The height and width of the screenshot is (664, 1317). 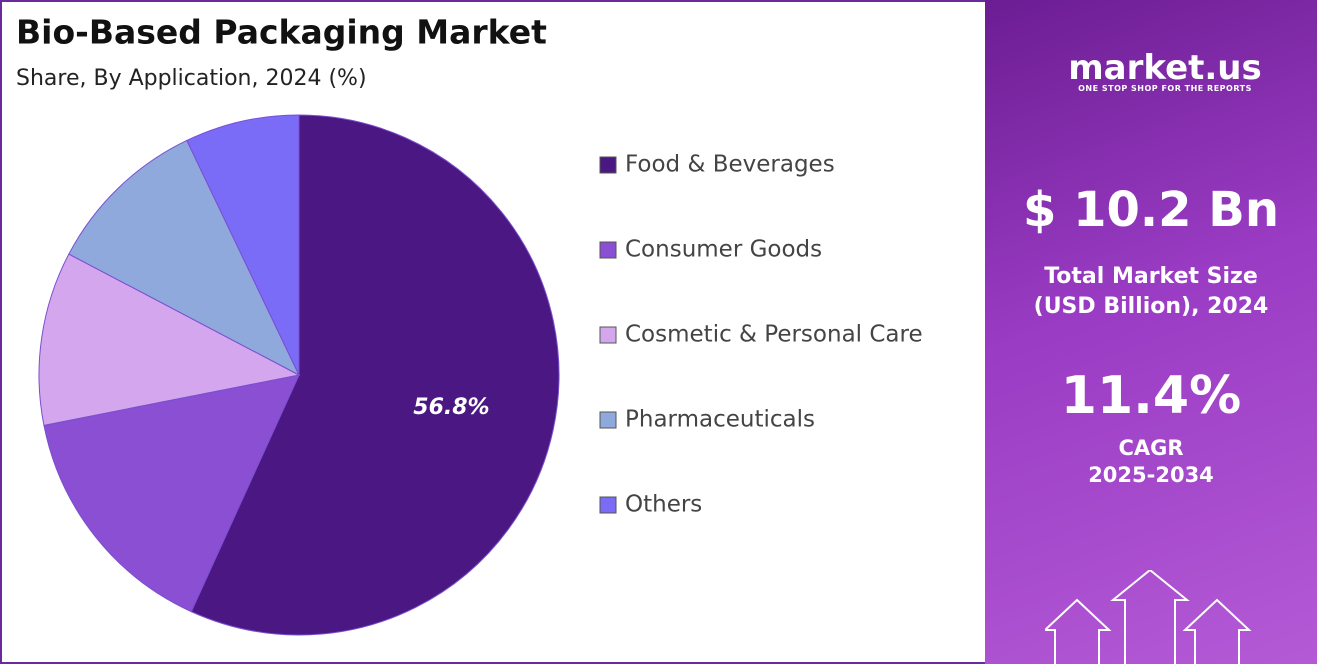 What do you see at coordinates (720, 420) in the screenshot?
I see `legend-label: Pharmaceuticals` at bounding box center [720, 420].